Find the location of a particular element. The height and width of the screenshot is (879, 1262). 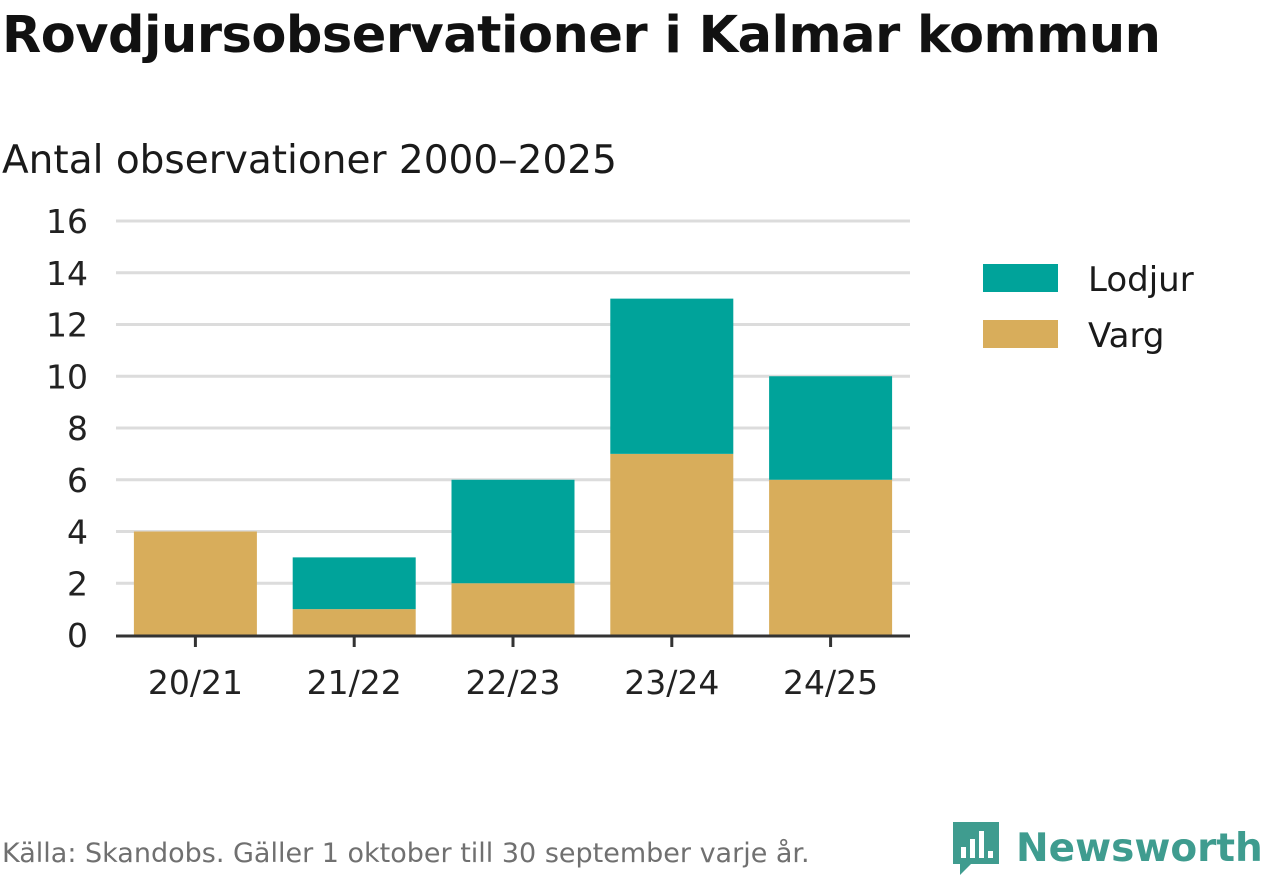

y-axis-tick-labels: 0 2 4 6 8 10 12 14 16 is located at coordinates (67, 428).